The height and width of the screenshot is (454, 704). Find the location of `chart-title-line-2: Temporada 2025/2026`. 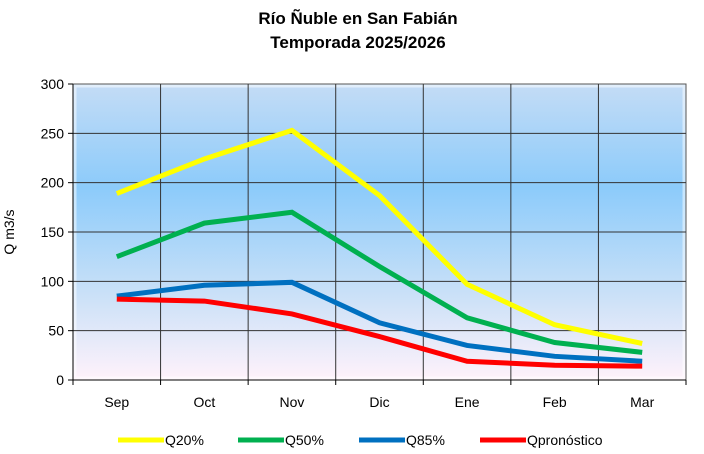

chart-title-line-2: Temporada 2025/2026 is located at coordinates (357, 42).